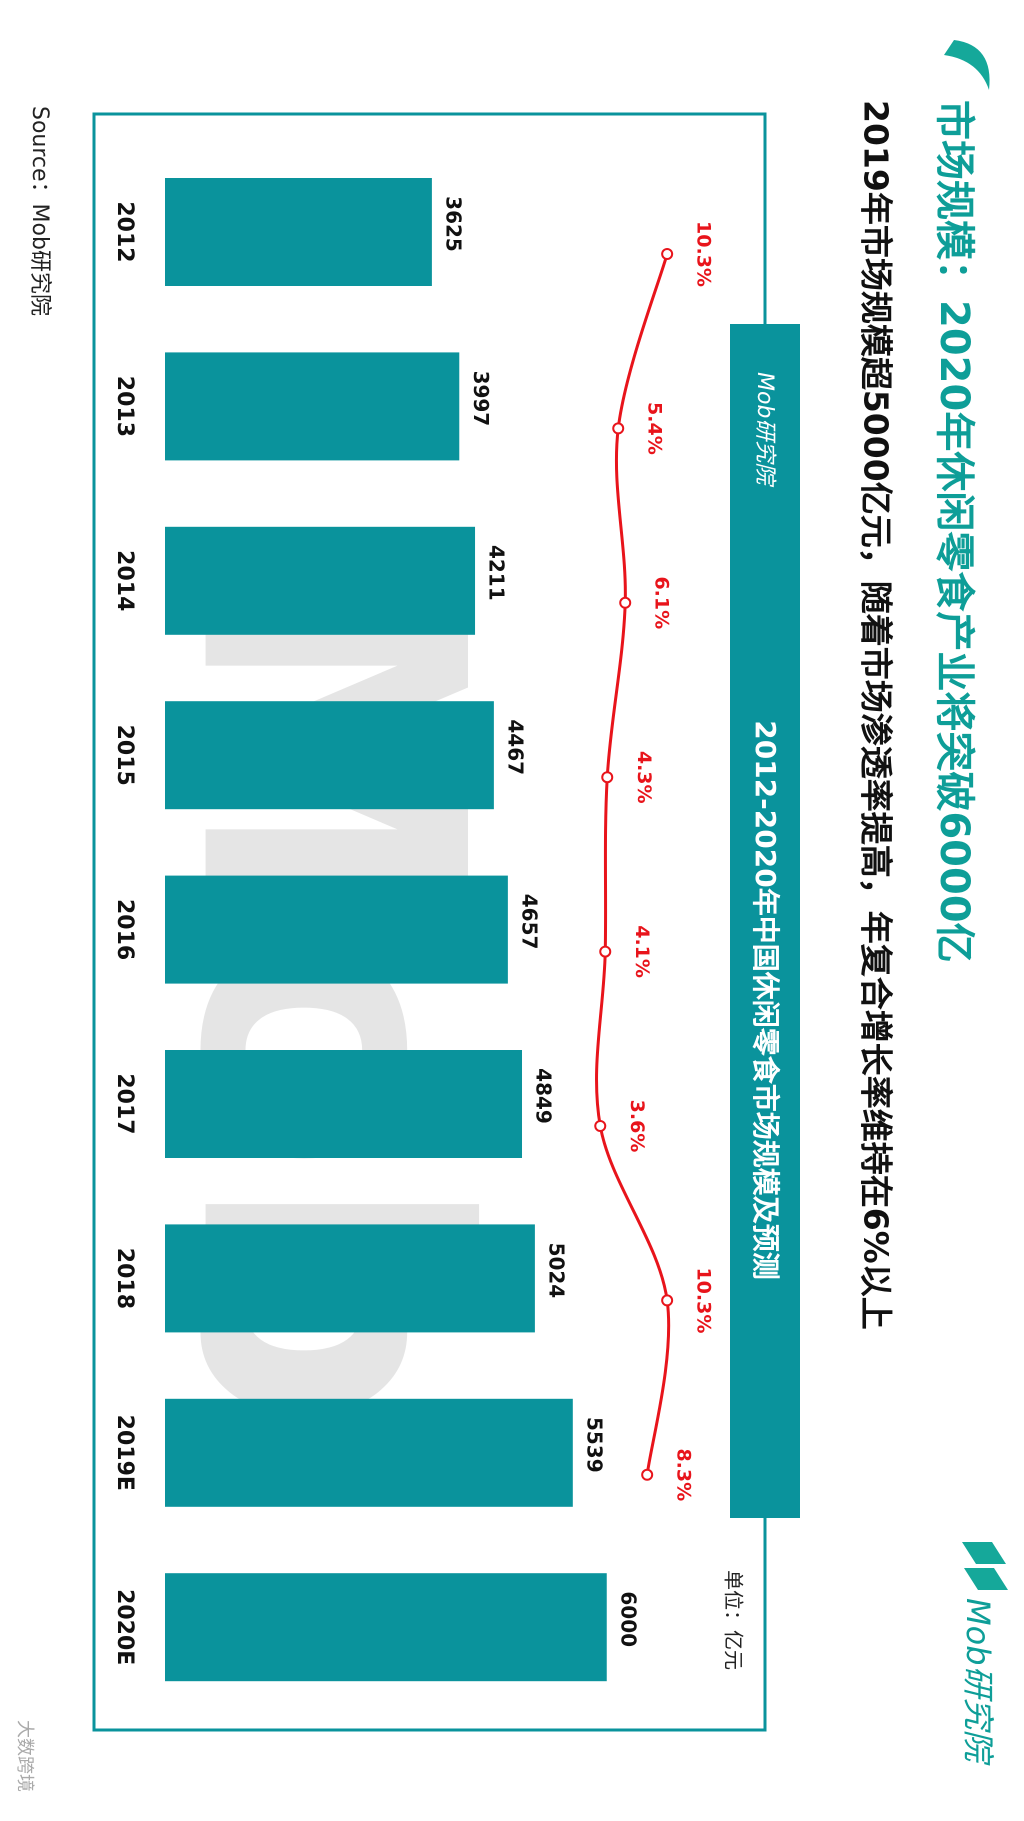  Describe the element at coordinates (967, 65) in the screenshot. I see `title-icon` at that location.